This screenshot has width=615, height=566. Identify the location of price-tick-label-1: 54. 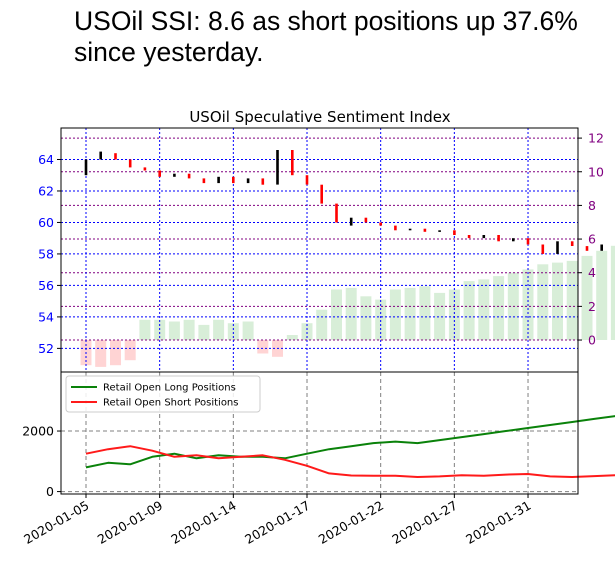
(46, 316).